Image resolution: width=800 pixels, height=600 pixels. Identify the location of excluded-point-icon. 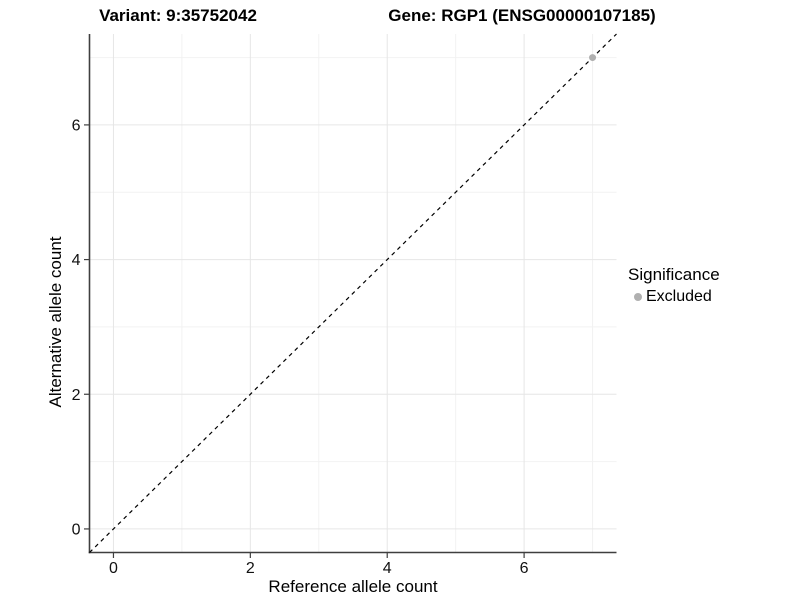
(638, 296).